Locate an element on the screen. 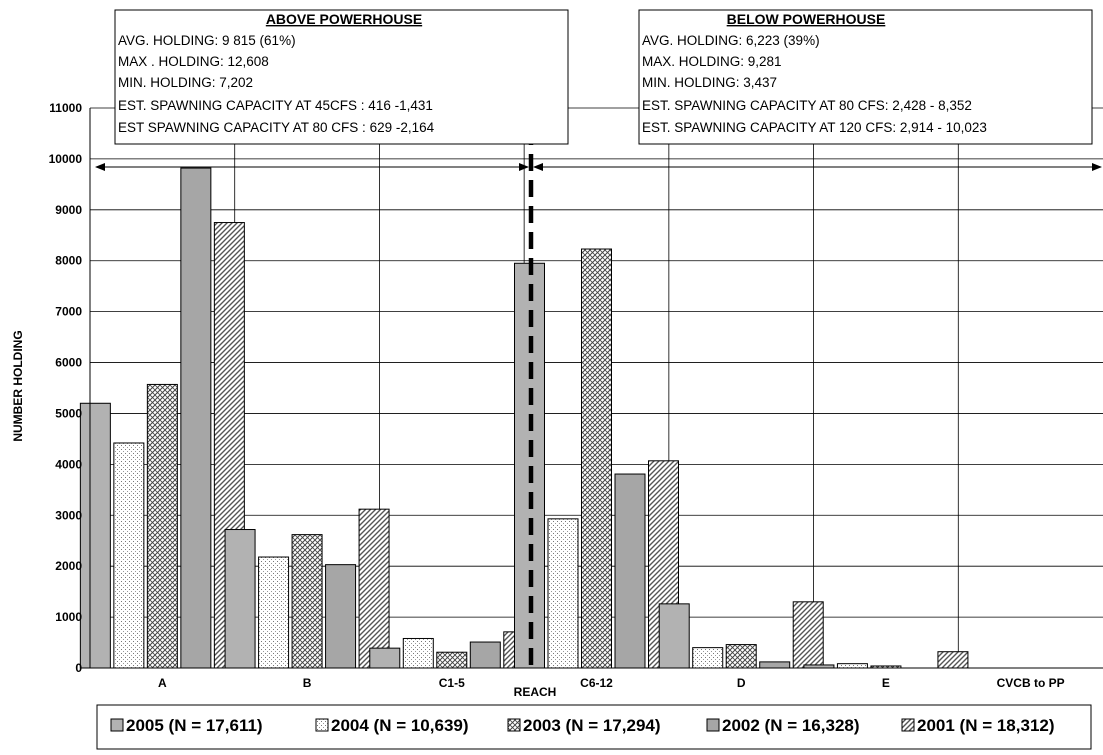 The width and height of the screenshot is (1103, 755). y-tick-label: 5000 is located at coordinates (68, 413).